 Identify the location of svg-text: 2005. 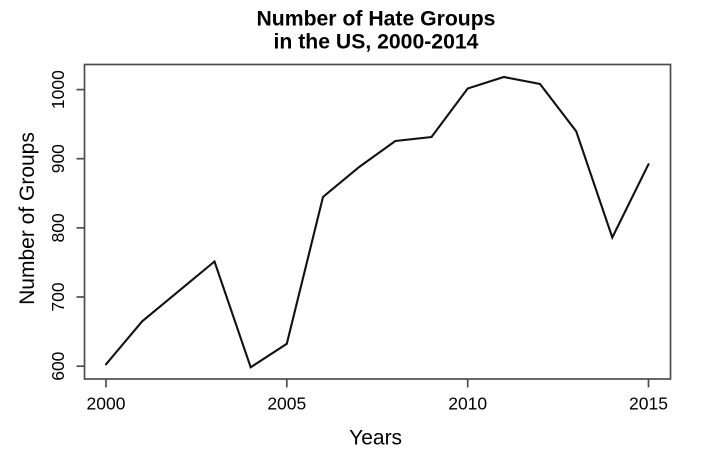
(286, 404).